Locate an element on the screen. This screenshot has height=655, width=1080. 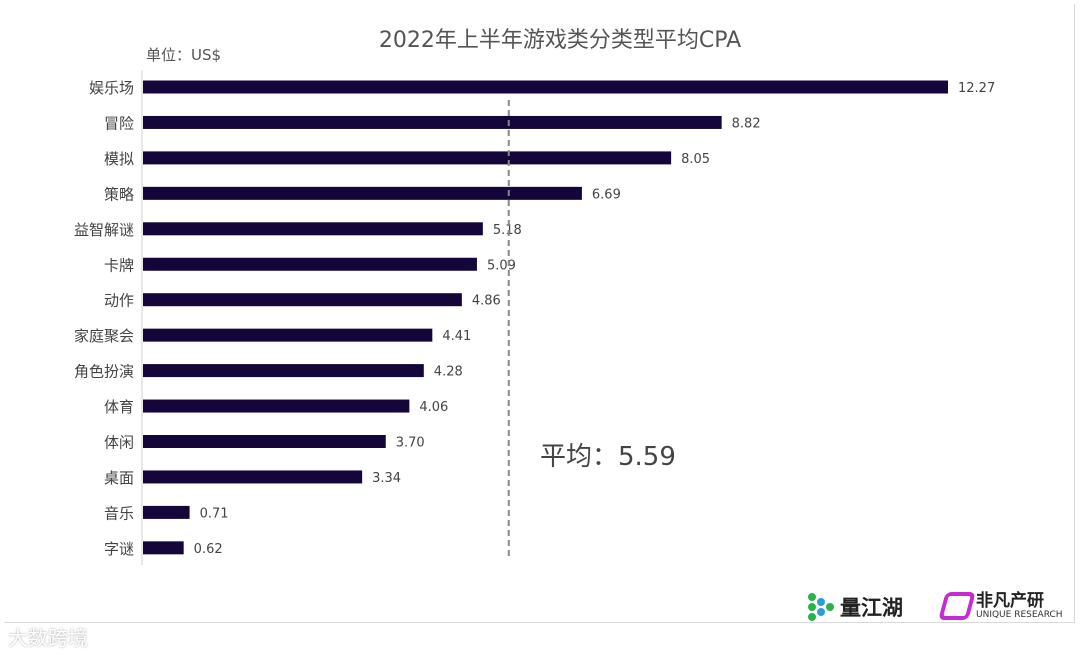
category-label: 角色扮演 is located at coordinates (104, 372).